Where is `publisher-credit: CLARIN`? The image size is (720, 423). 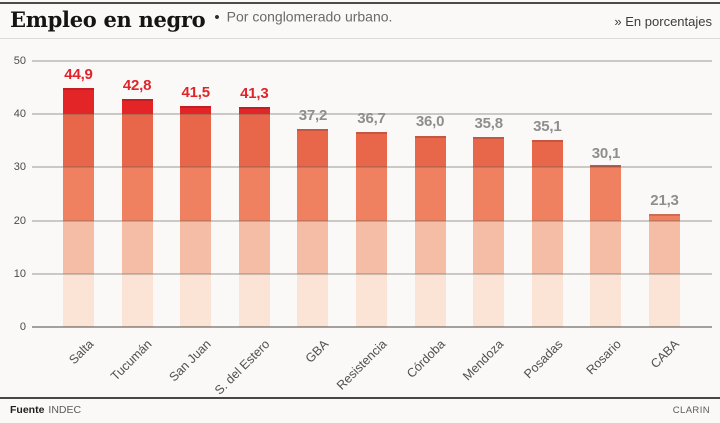
publisher-credit: CLARIN is located at coordinates (691, 410).